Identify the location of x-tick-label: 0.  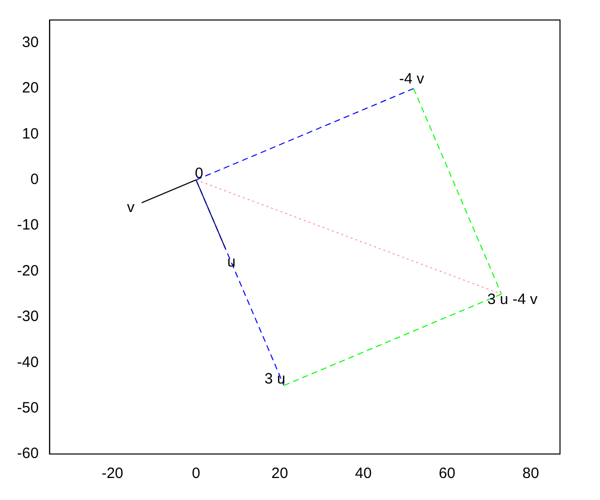
(196, 473).